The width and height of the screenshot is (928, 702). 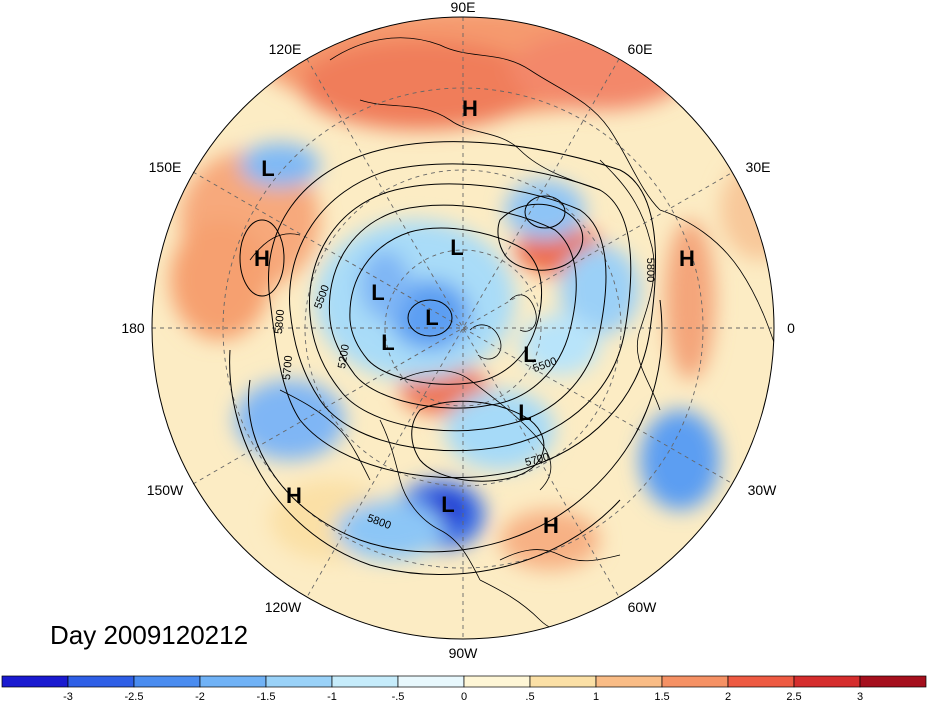 What do you see at coordinates (643, 607) in the screenshot?
I see `longitude-label: 60W` at bounding box center [643, 607].